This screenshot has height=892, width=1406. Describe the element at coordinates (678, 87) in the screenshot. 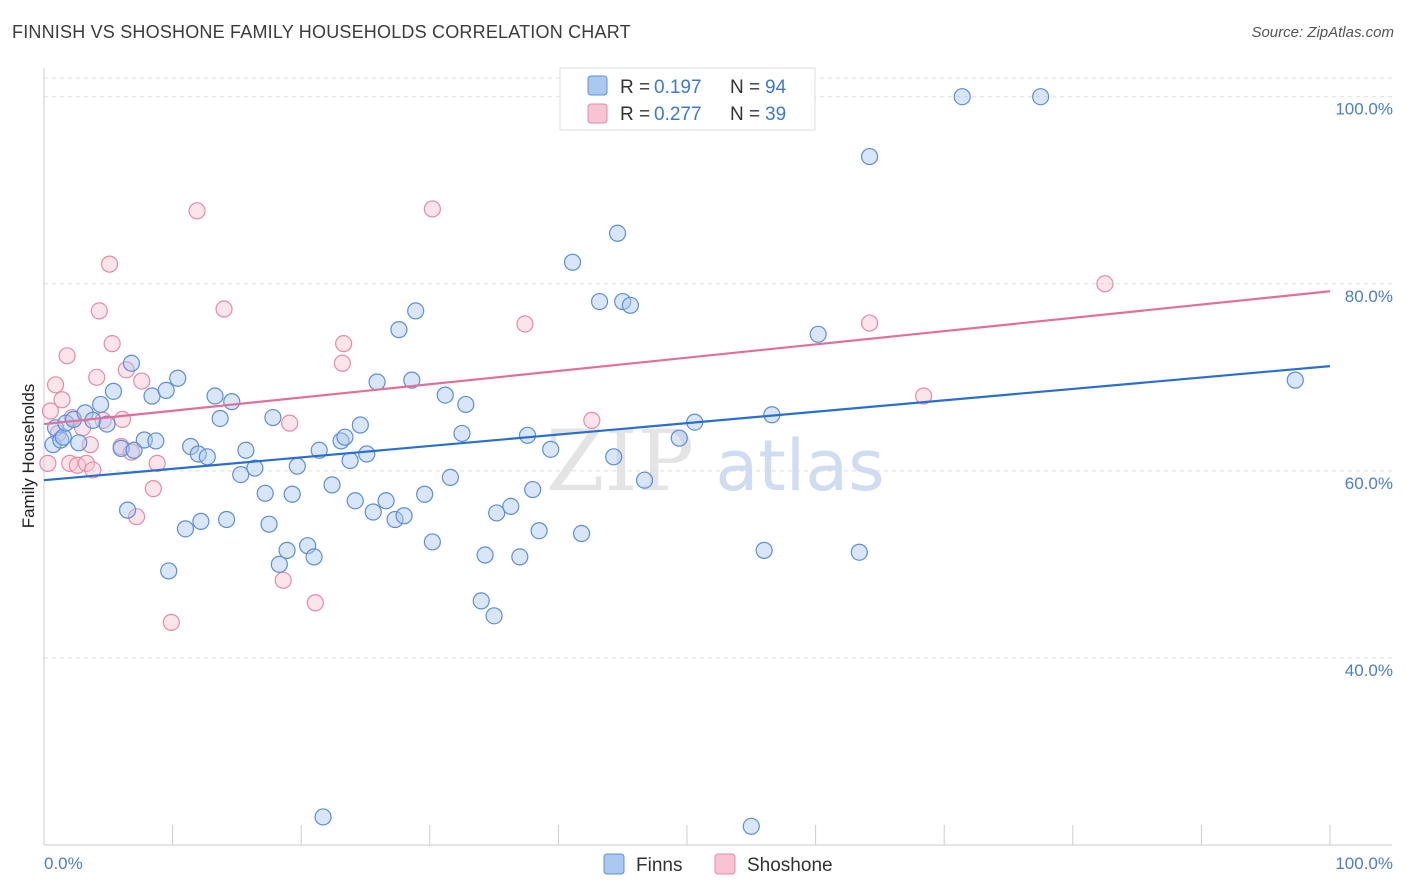

I see `legend-r-value-finns: 0.197` at that location.